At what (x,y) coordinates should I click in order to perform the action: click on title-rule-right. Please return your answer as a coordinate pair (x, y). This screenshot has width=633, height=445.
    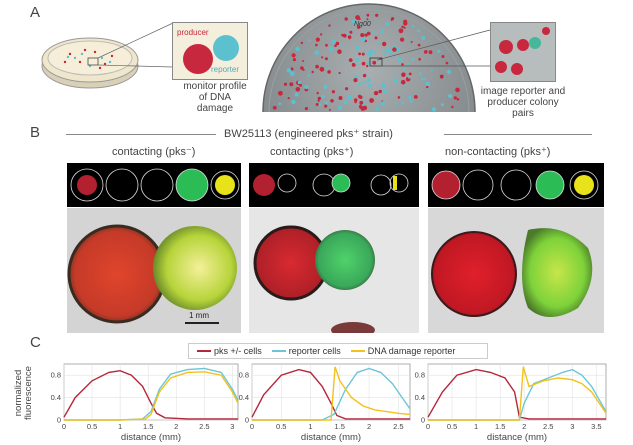
    Looking at the image, I should click on (518, 134).